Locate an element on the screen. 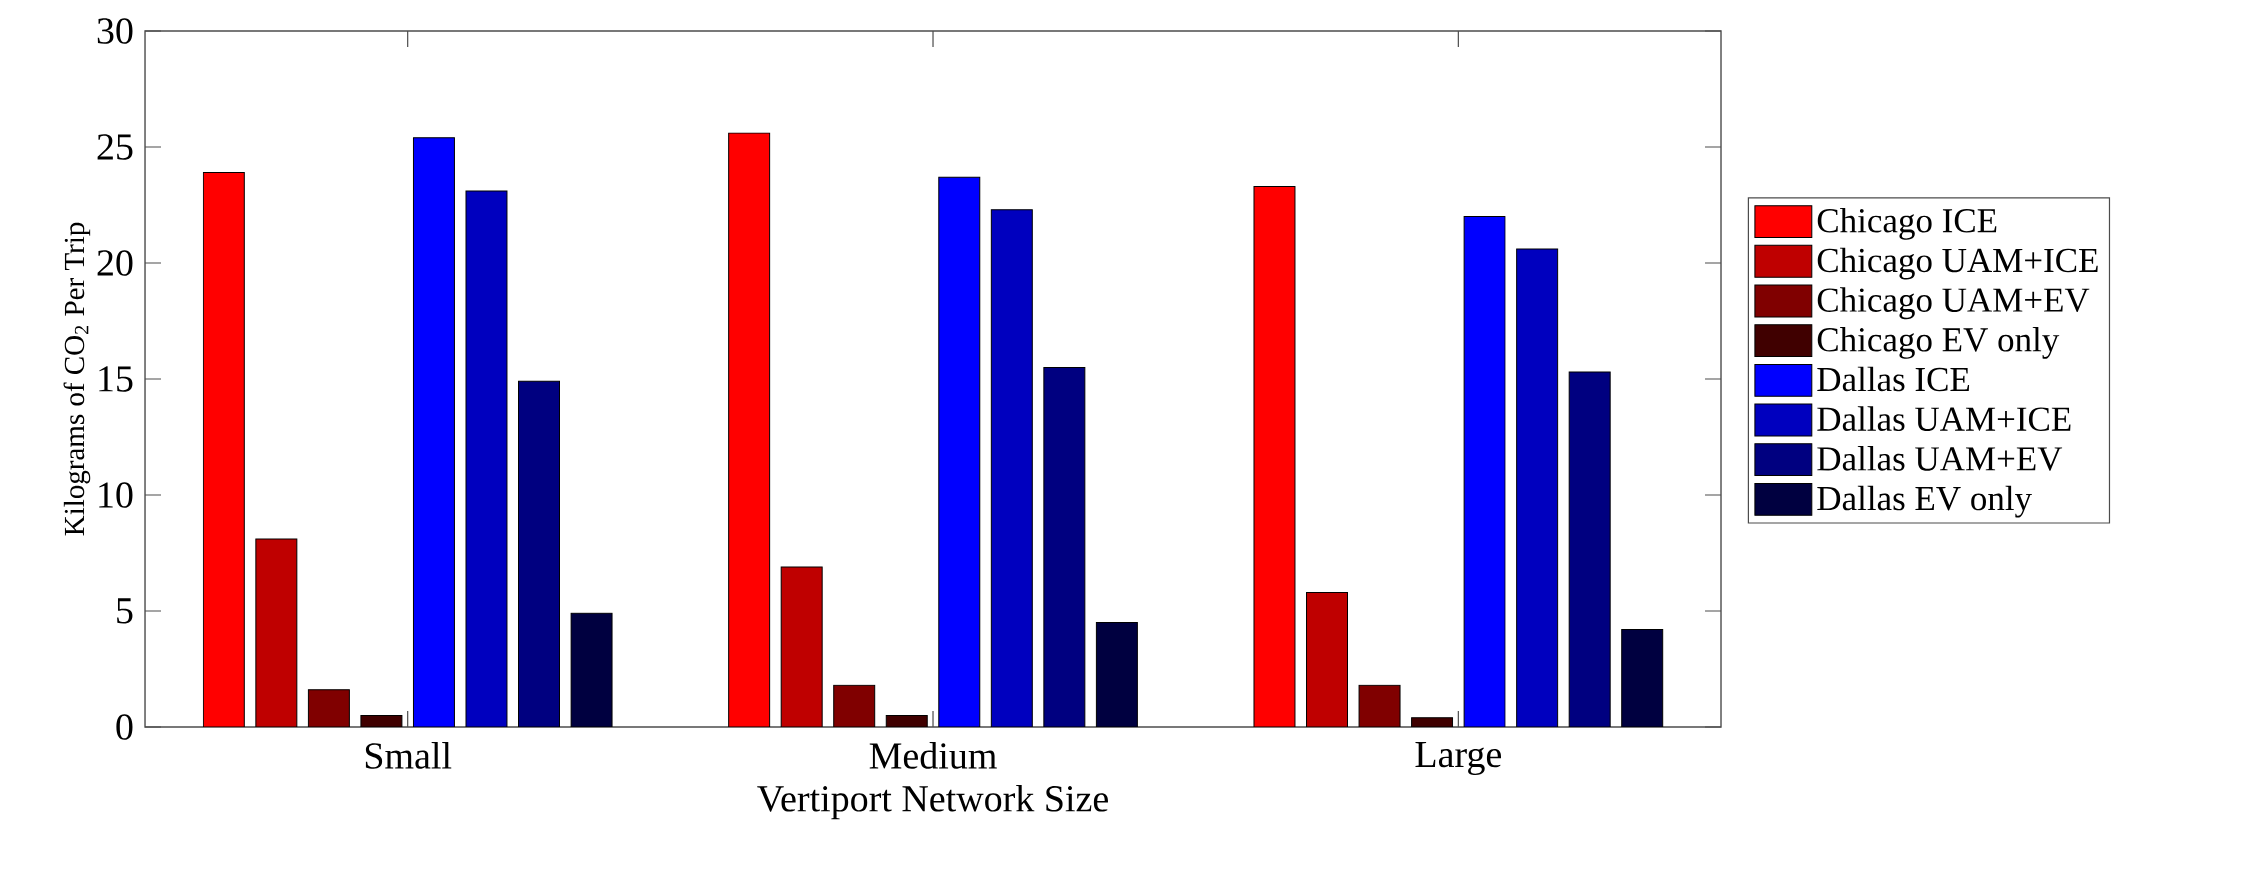  y-tick-label: 25 is located at coordinates (115, 147).